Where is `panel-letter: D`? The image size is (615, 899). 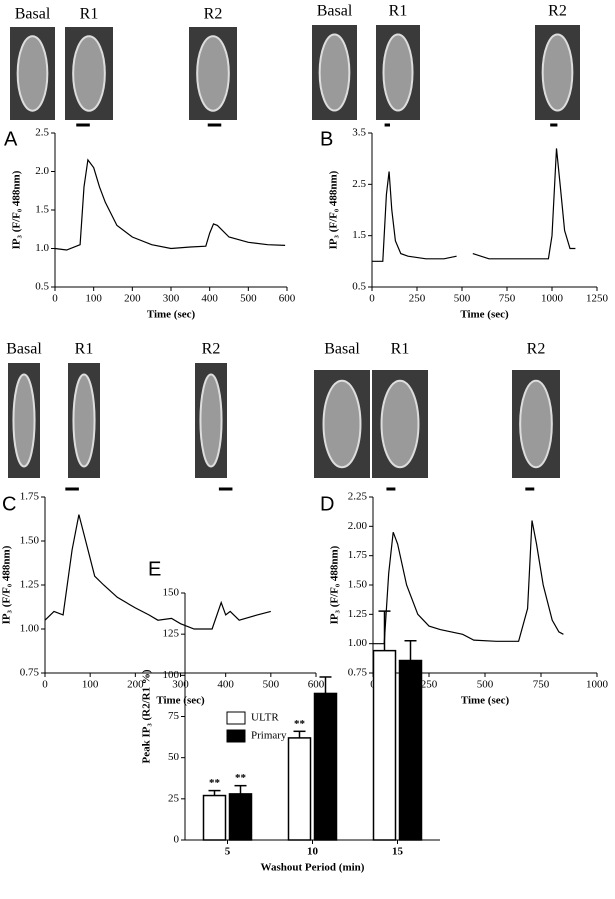
panel-letter: D is located at coordinates (327, 504).